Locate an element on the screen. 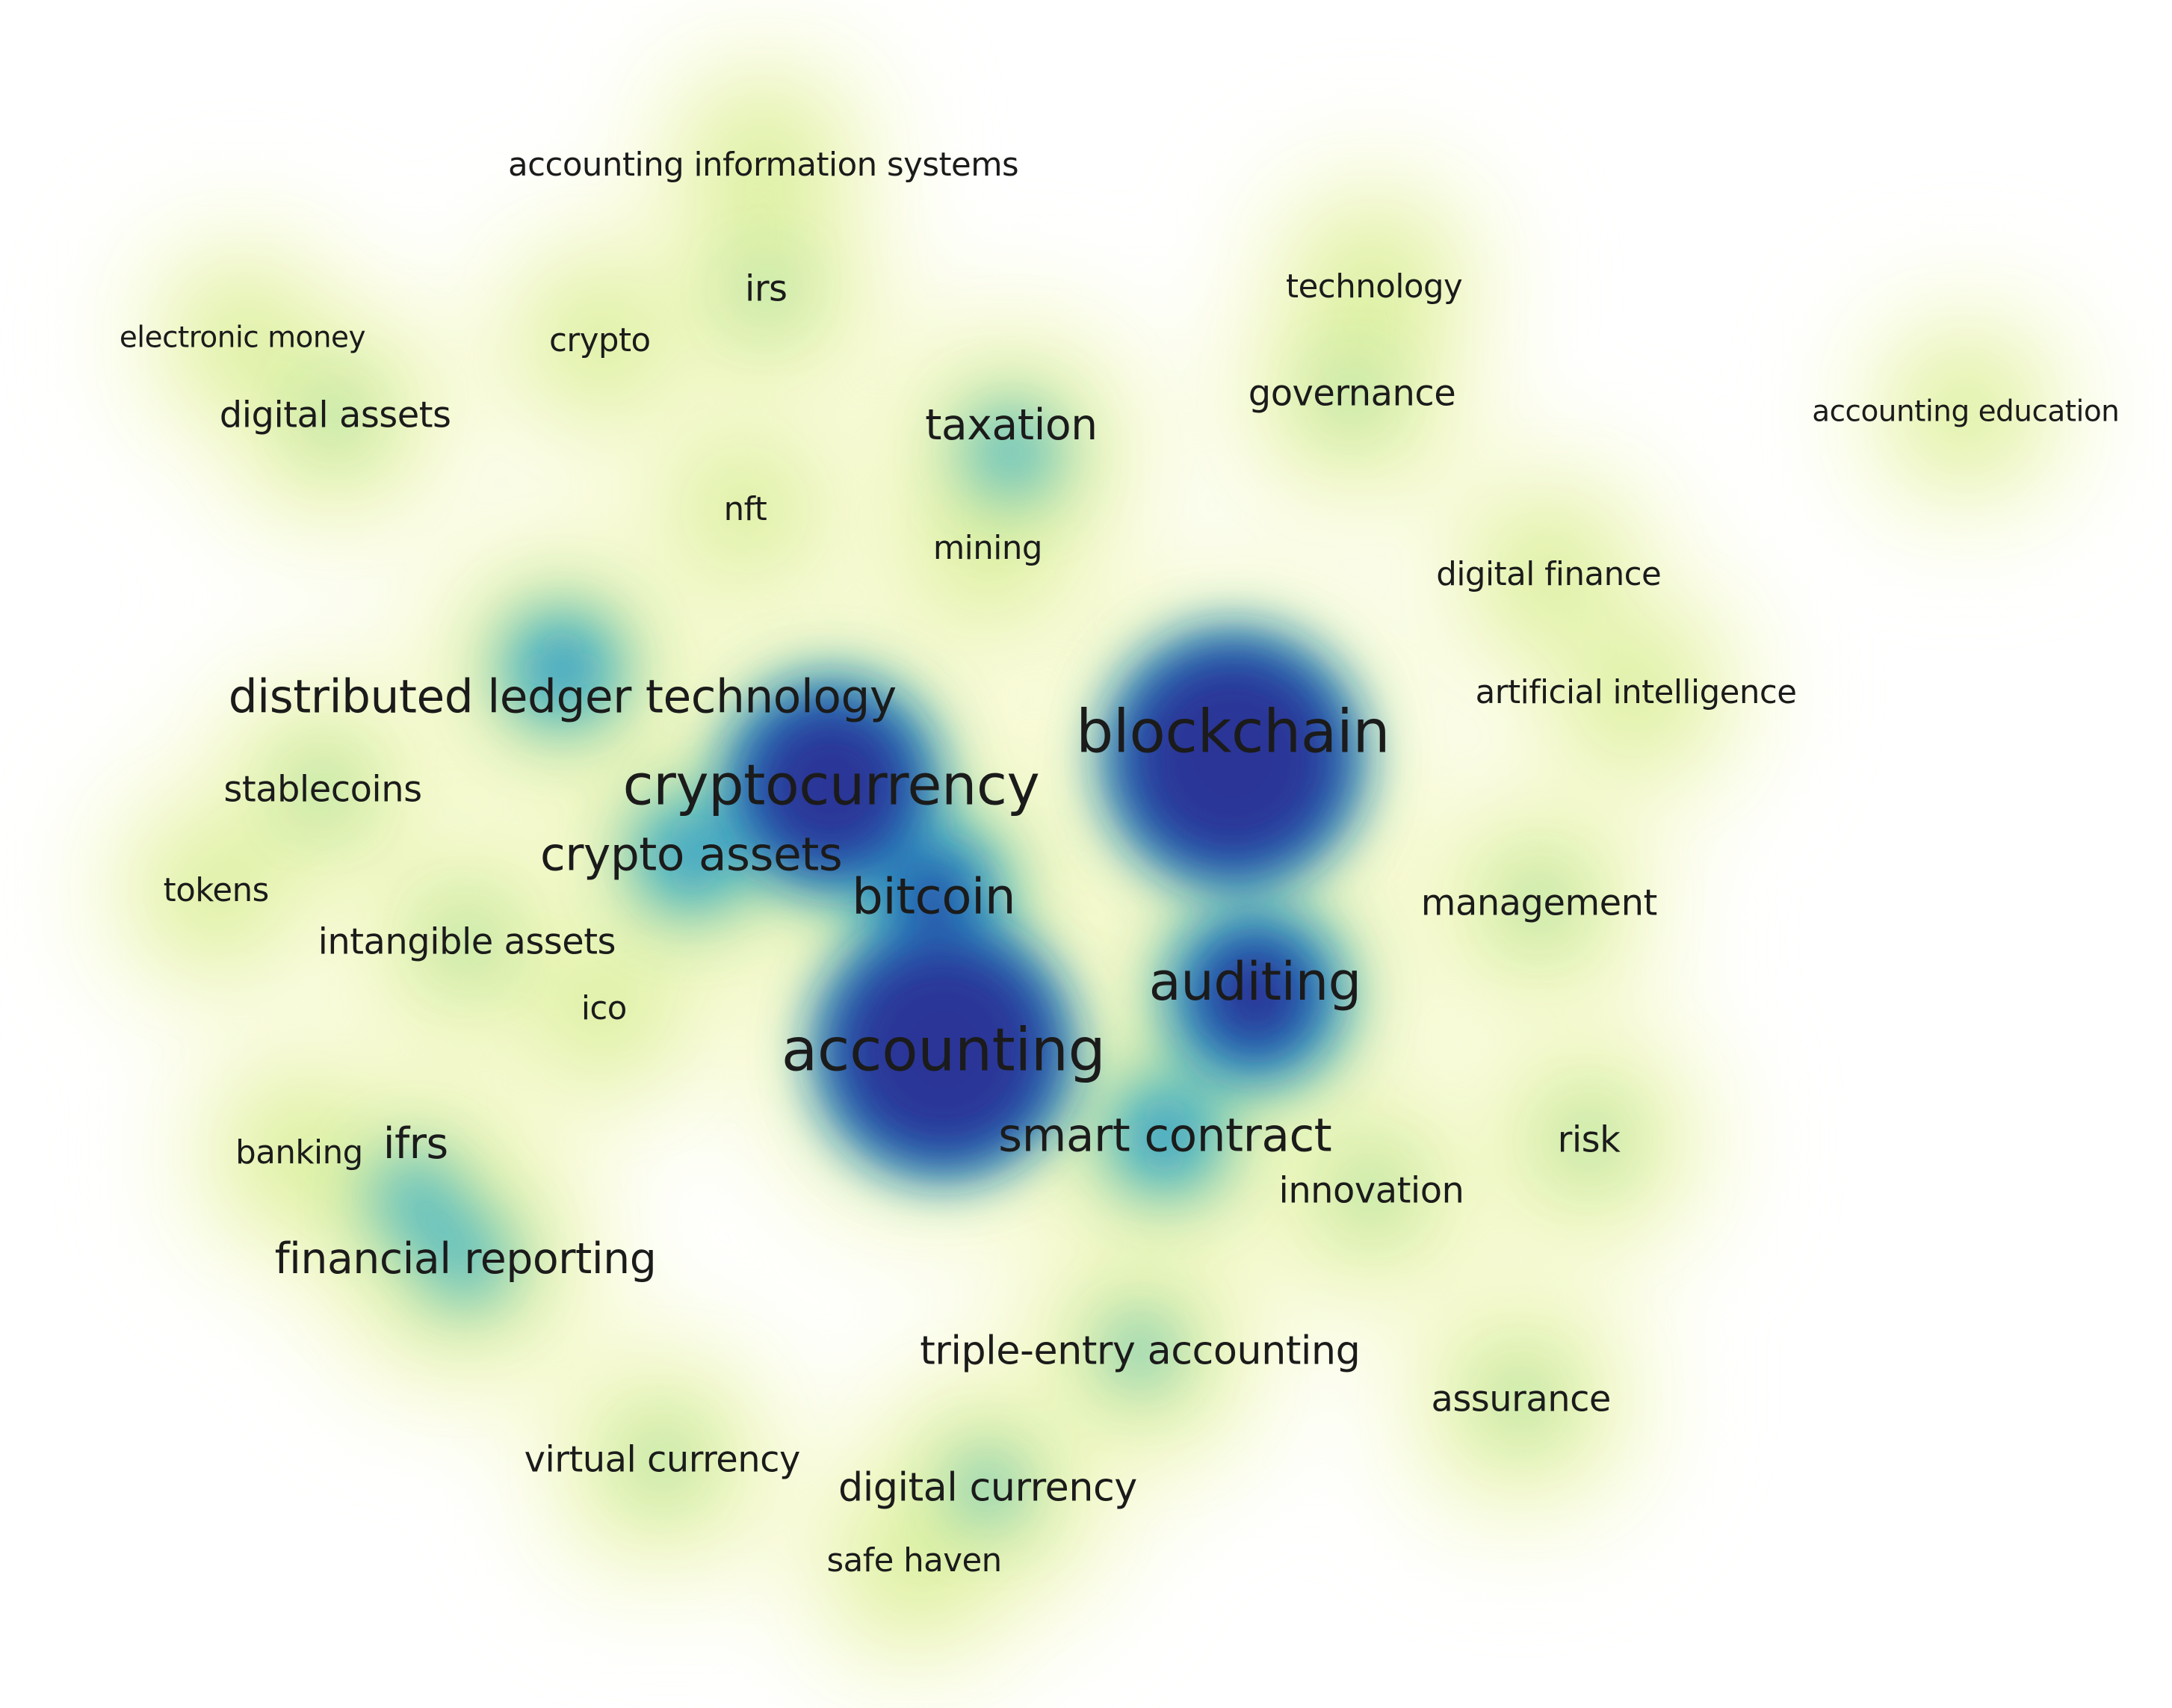 The height and width of the screenshot is (1708, 2172). term-label: mining is located at coordinates (988, 549).